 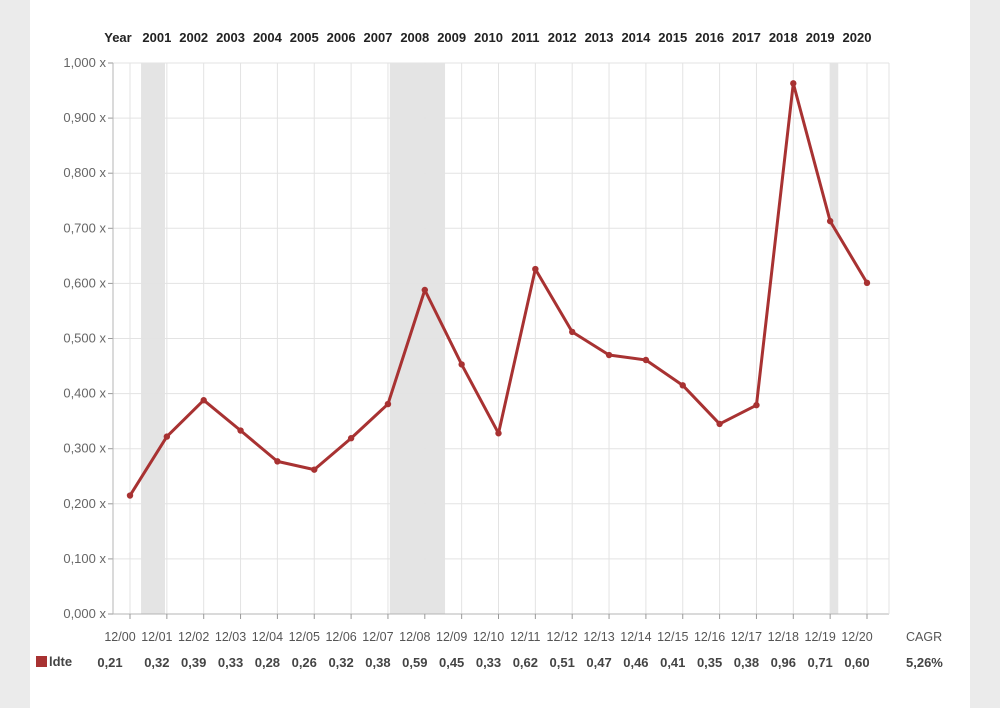 What do you see at coordinates (304, 662) in the screenshot?
I see `value-label: 0,26` at bounding box center [304, 662].